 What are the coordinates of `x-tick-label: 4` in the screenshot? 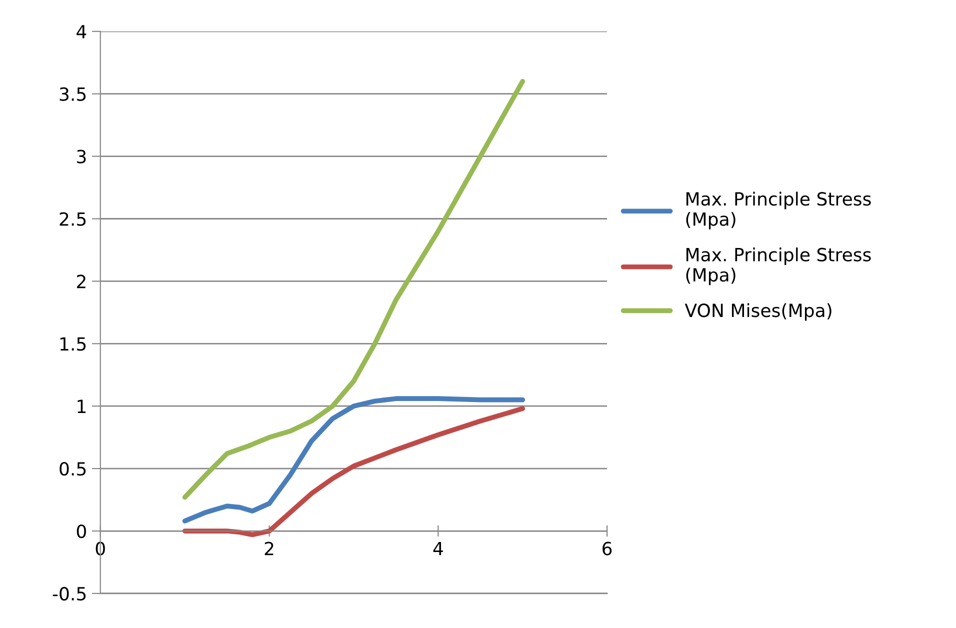 It's located at (438, 549).